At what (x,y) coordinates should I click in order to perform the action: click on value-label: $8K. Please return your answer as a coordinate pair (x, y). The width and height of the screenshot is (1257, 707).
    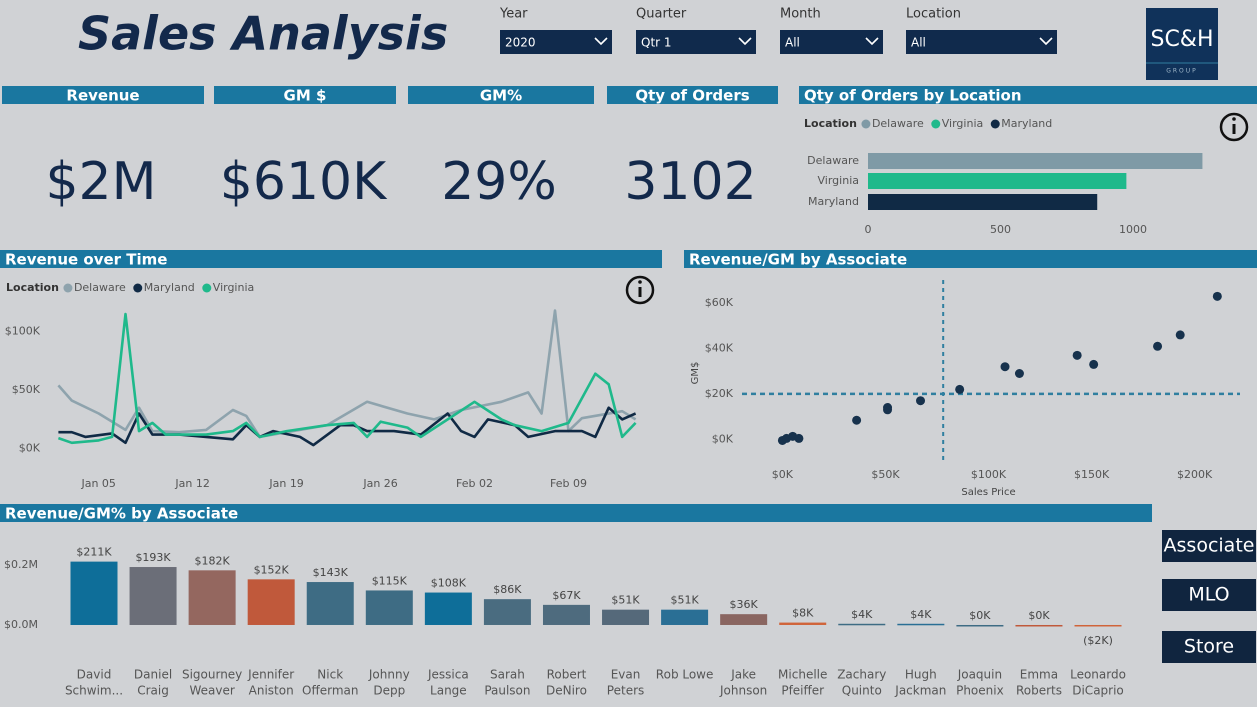
    Looking at the image, I should click on (803, 613).